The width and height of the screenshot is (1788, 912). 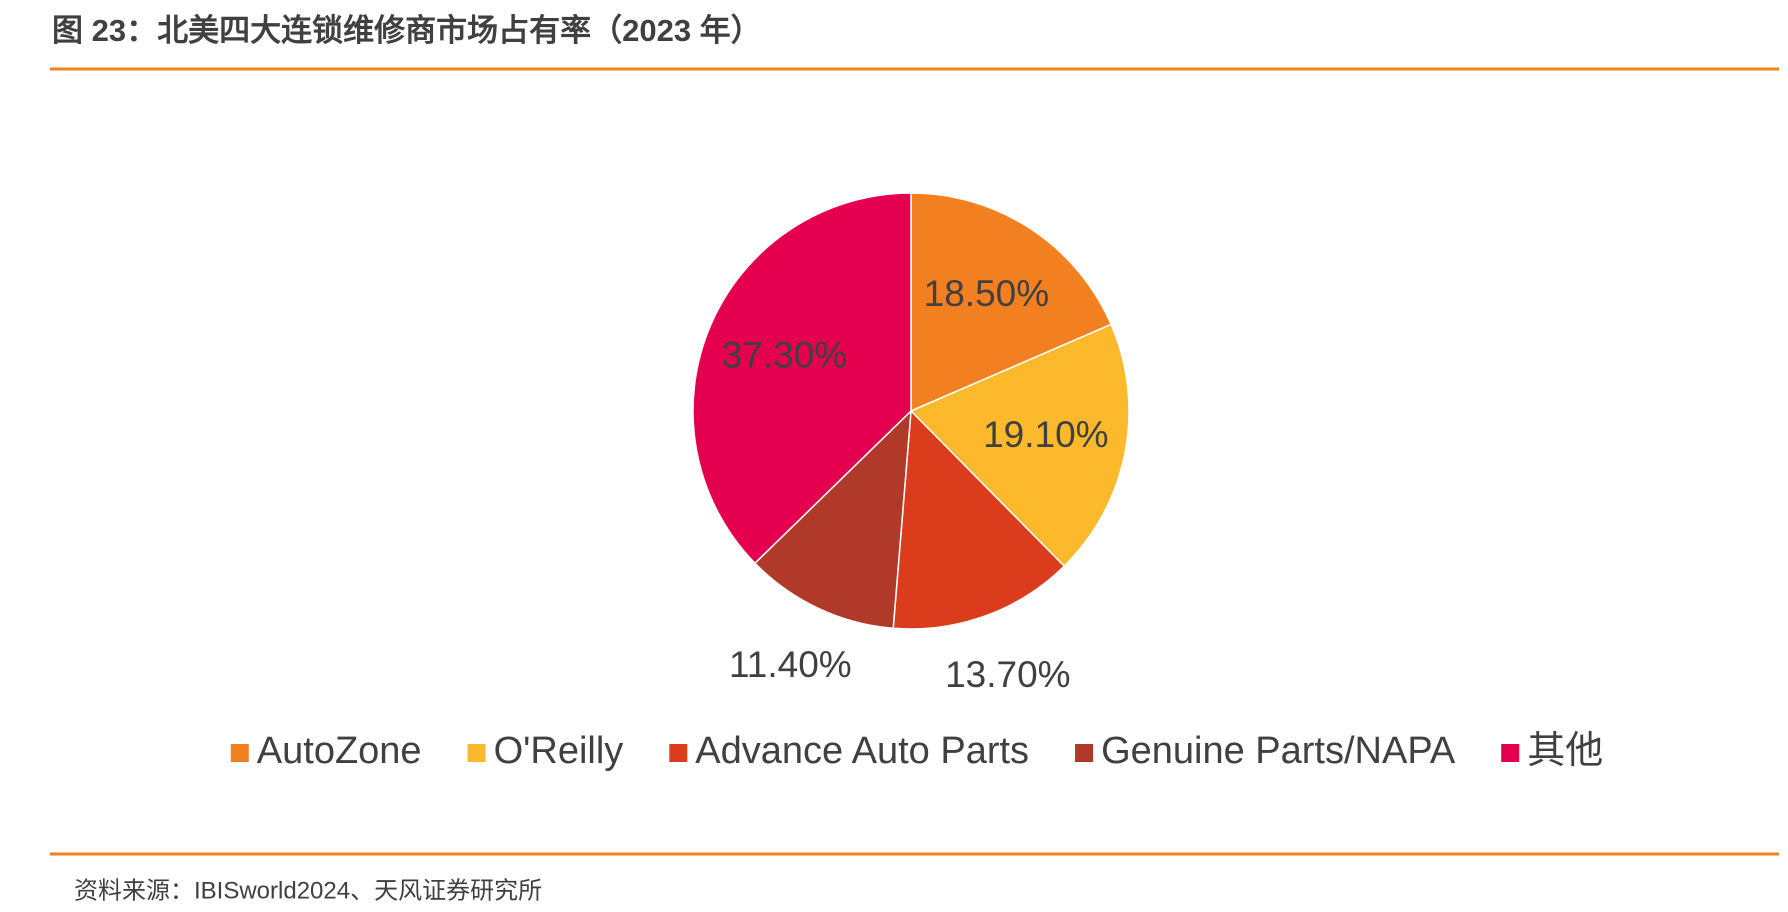 I want to click on legend-item: AutoZone, so click(x=326, y=751).